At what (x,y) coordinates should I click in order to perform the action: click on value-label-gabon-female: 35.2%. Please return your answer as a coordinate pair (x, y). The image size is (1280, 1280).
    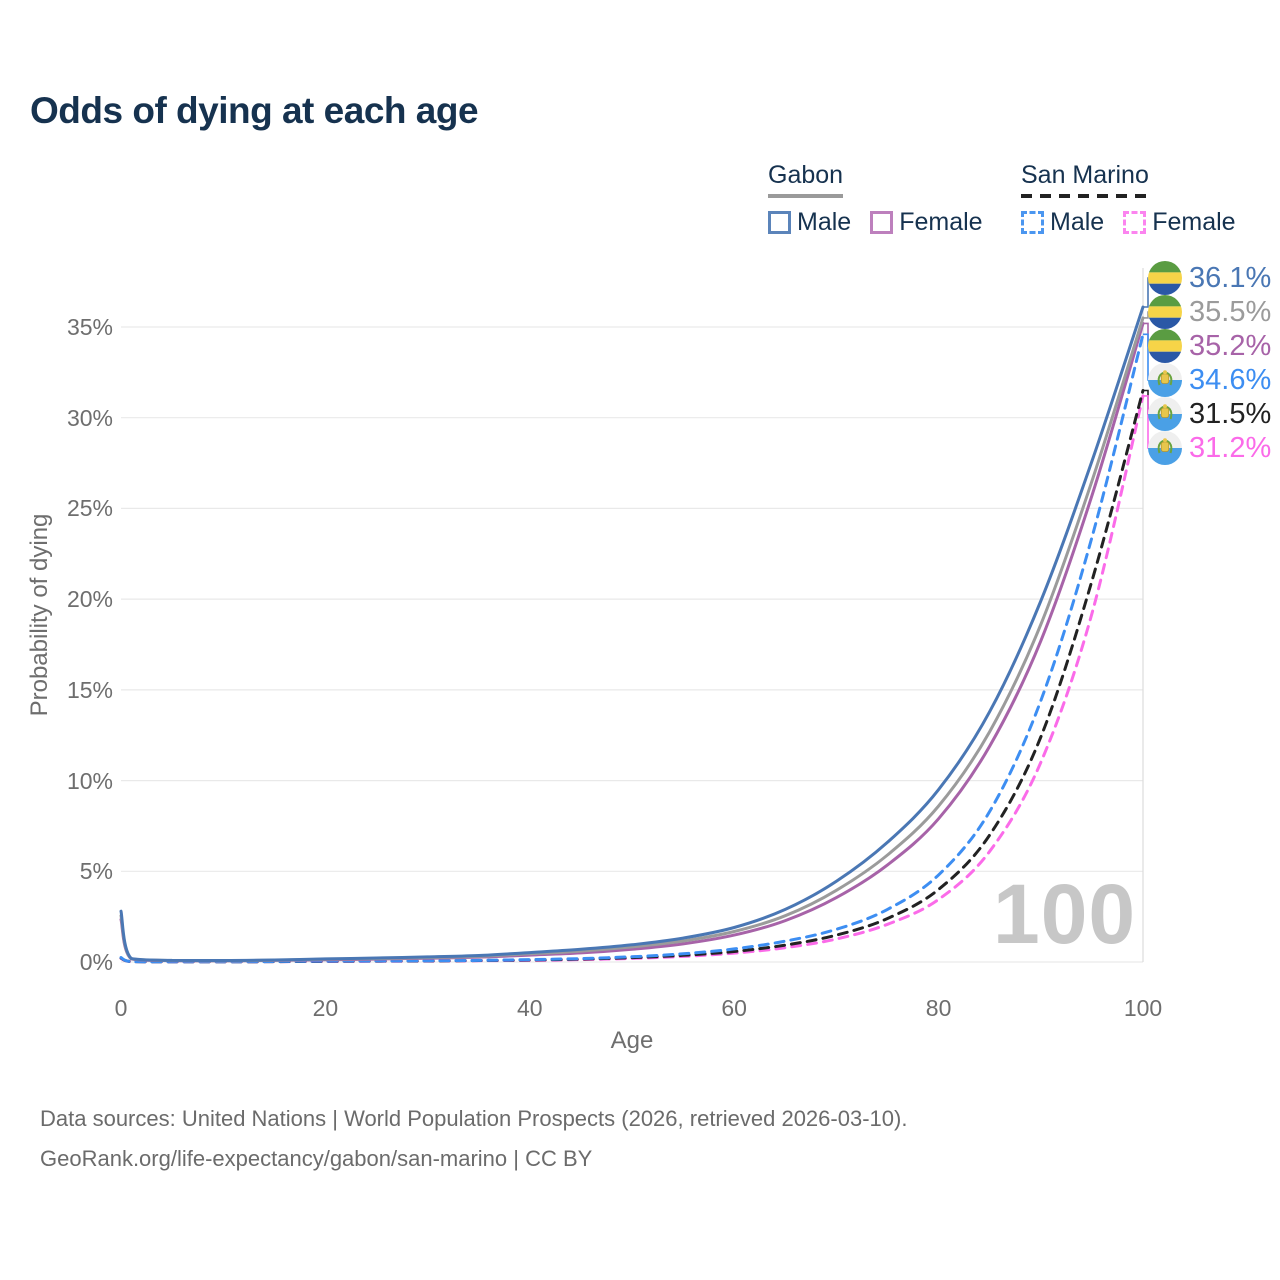
    Looking at the image, I should click on (1209, 346).